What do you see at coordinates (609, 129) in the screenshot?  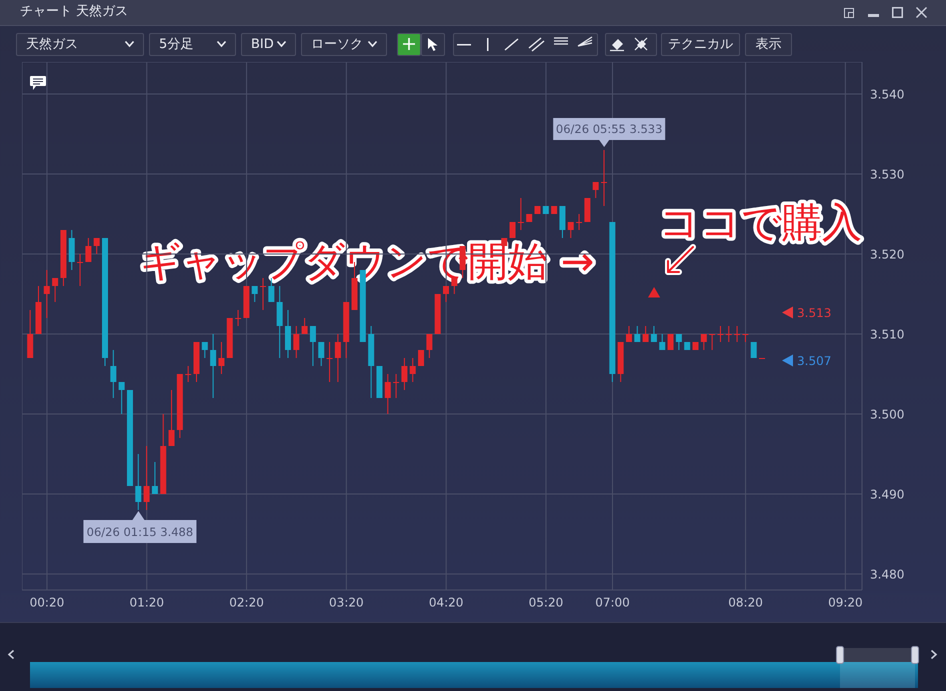 I see `annotation: 06/26 05:55 3.533` at bounding box center [609, 129].